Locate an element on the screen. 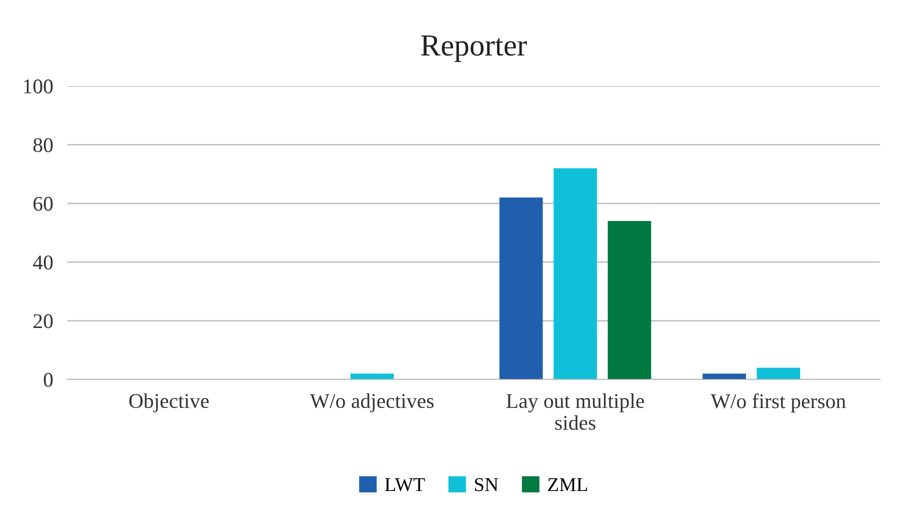  y-tick-label: 0 is located at coordinates (48, 379).